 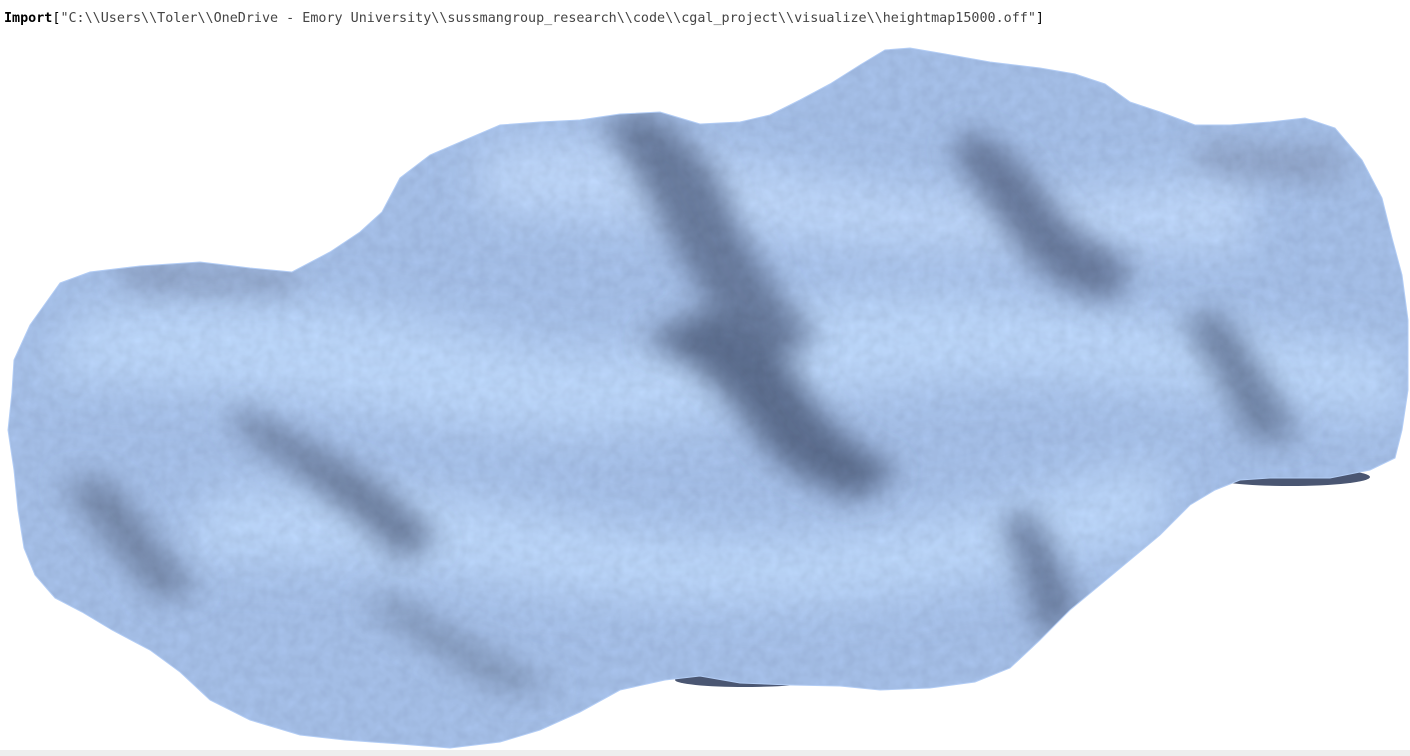 I want to click on notebook-bottom-strip, so click(x=705, y=753).